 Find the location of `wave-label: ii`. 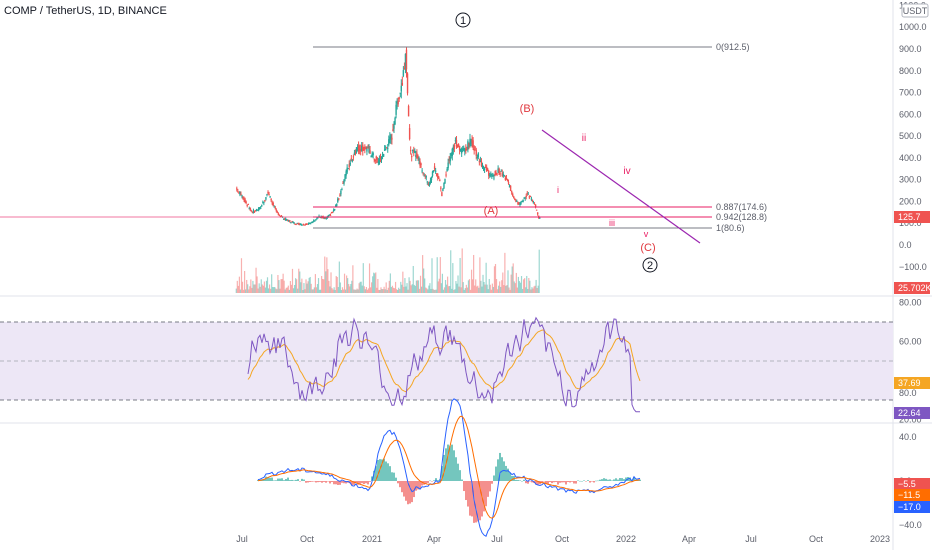

wave-label: ii is located at coordinates (584, 138).